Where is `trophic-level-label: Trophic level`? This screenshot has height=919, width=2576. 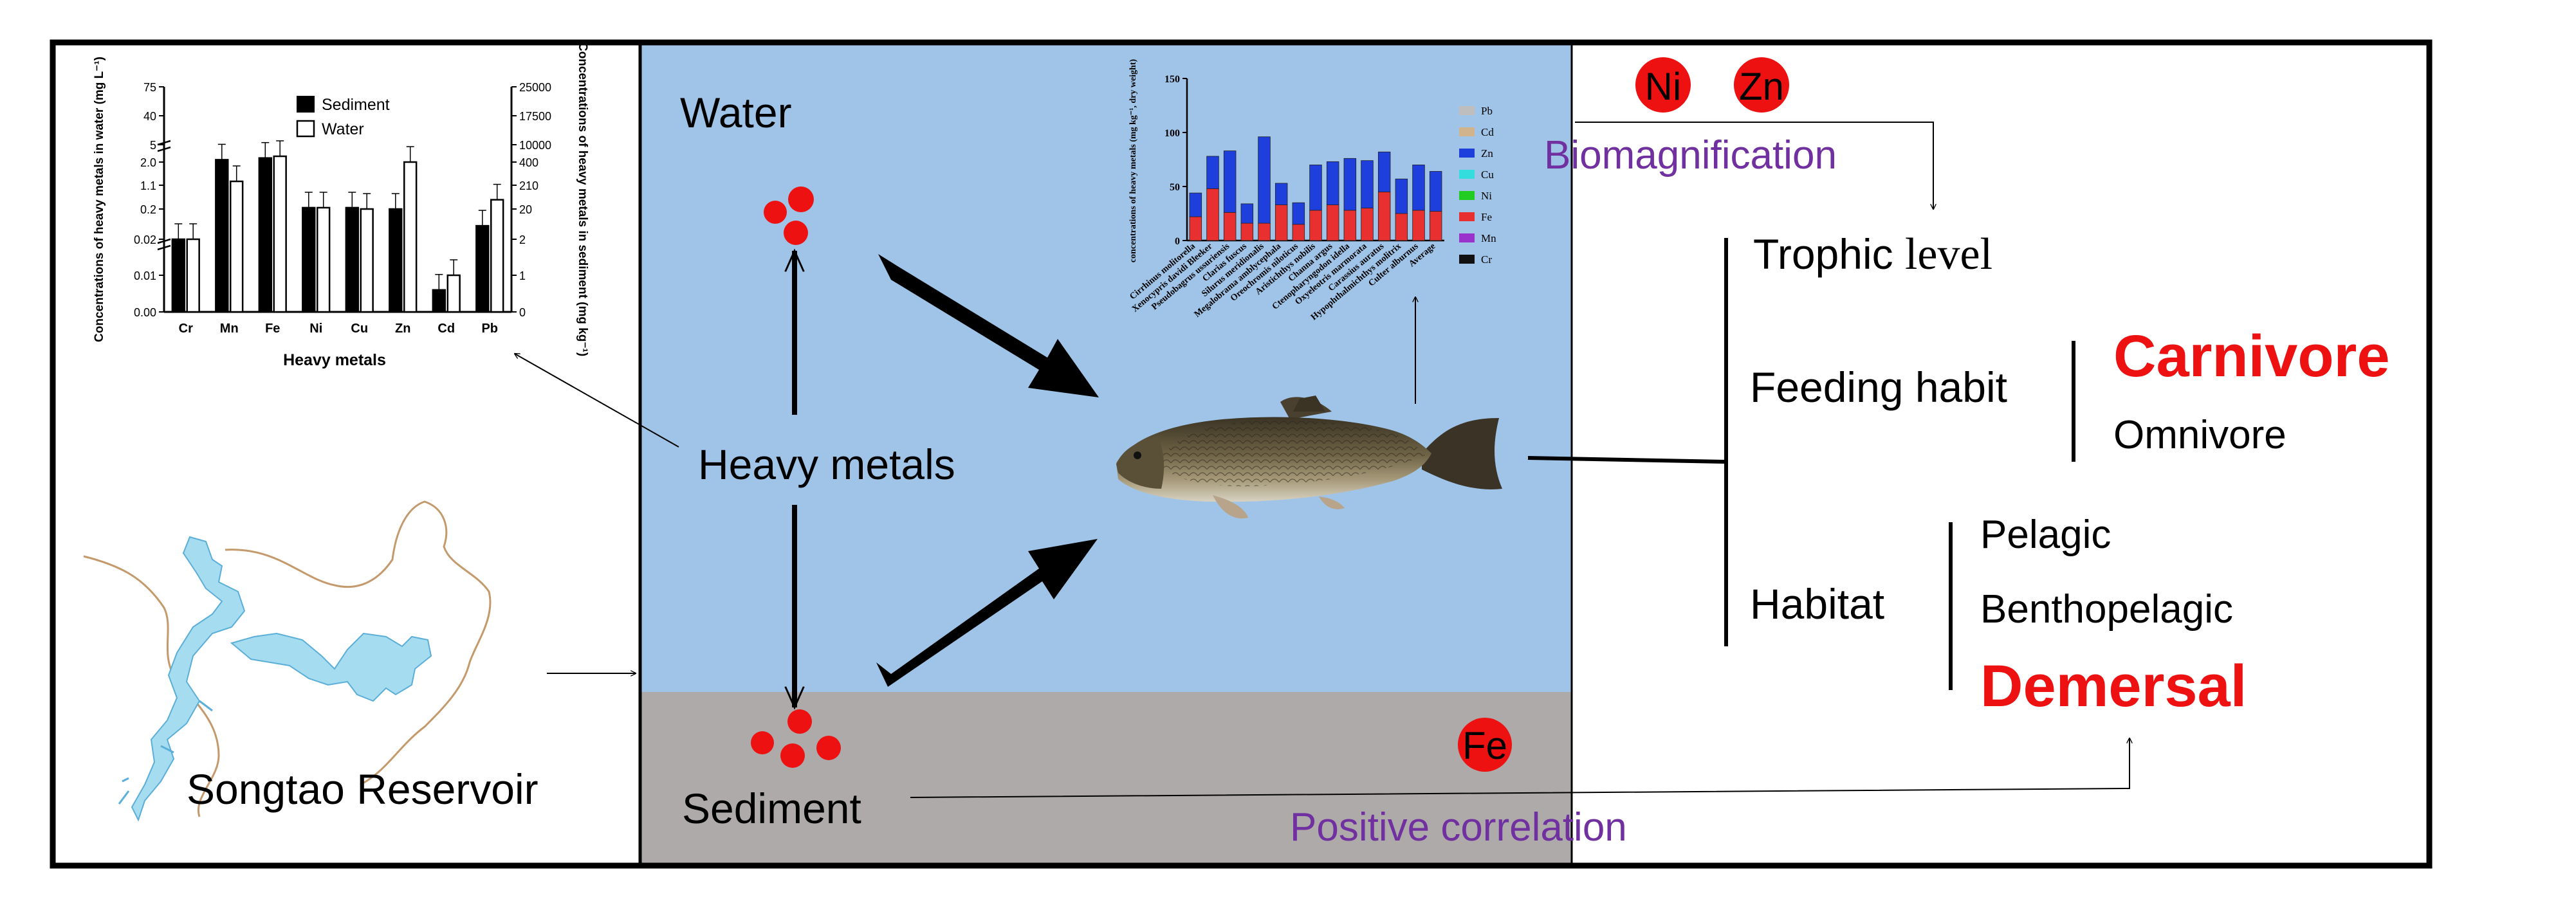 trophic-level-label: Trophic level is located at coordinates (1872, 254).